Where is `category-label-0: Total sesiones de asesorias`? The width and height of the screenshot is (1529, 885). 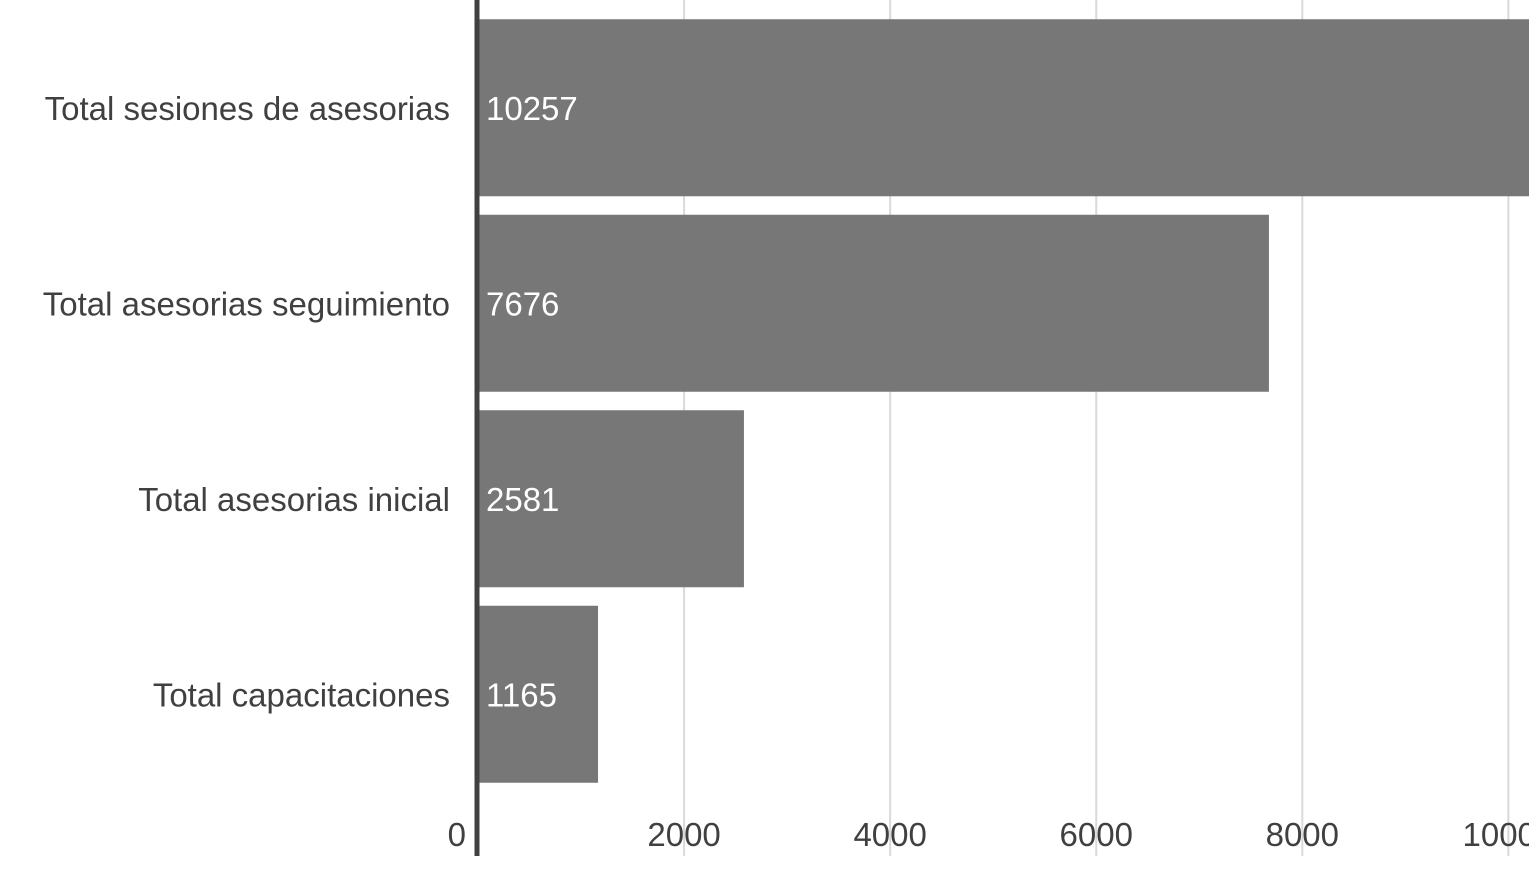 category-label-0: Total sesiones de asesorias is located at coordinates (247, 108).